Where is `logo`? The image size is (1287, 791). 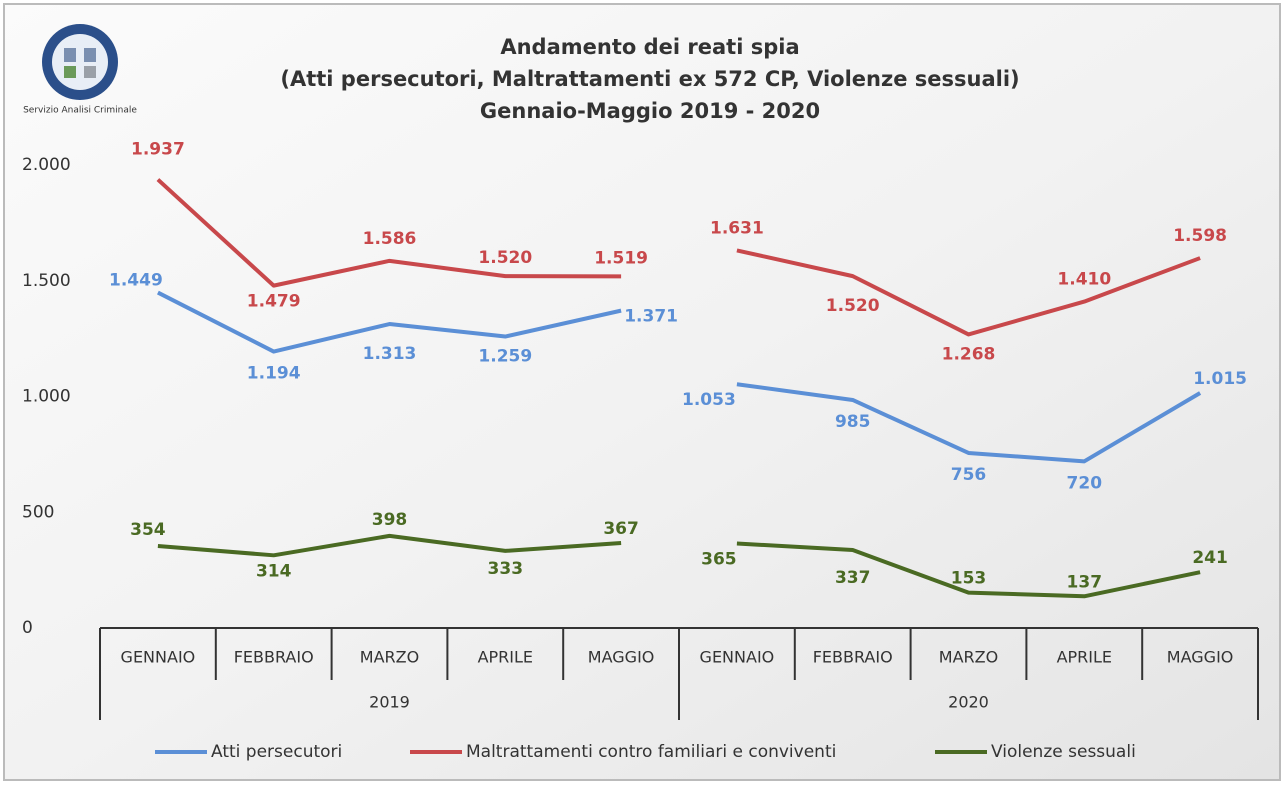
logo is located at coordinates (80, 62).